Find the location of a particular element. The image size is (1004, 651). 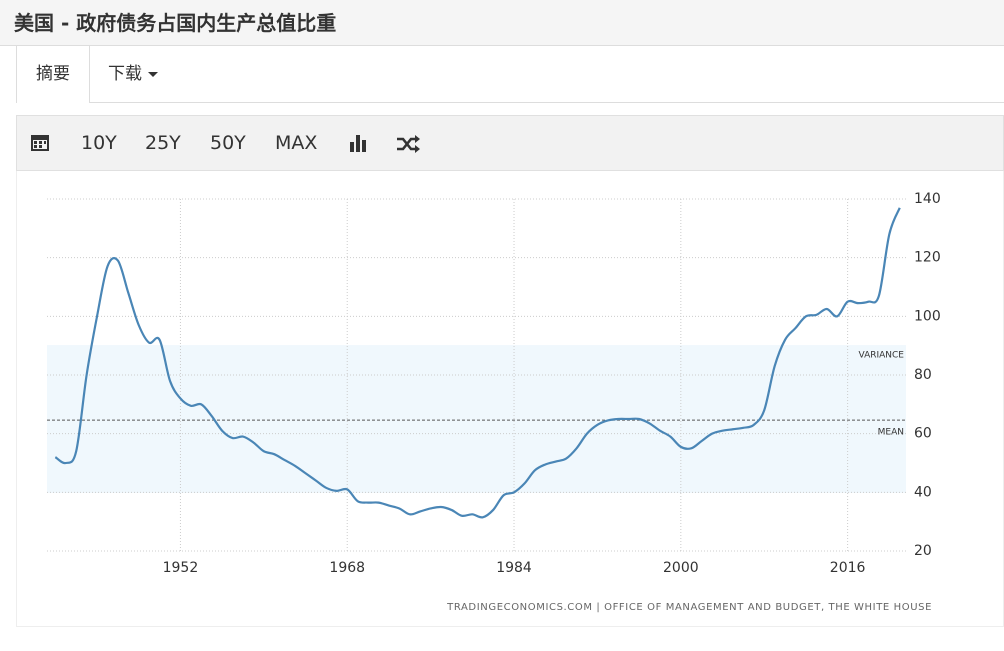

range-button: 50Y is located at coordinates (228, 143).